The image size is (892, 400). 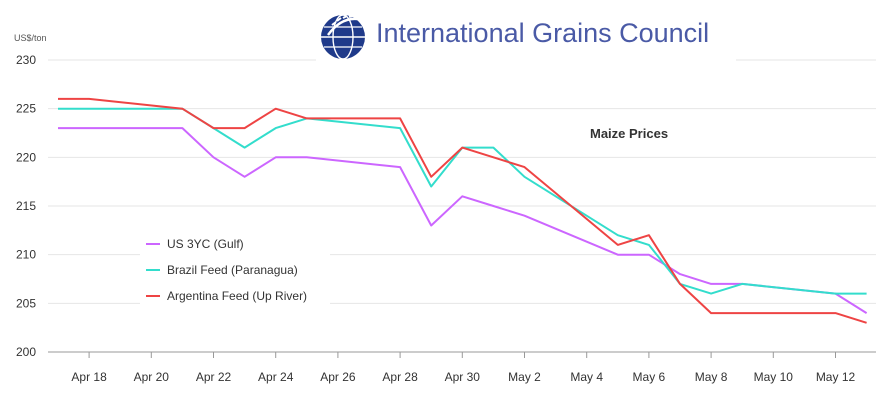 What do you see at coordinates (543, 33) in the screenshot?
I see `logo-text: International Grains Council` at bounding box center [543, 33].